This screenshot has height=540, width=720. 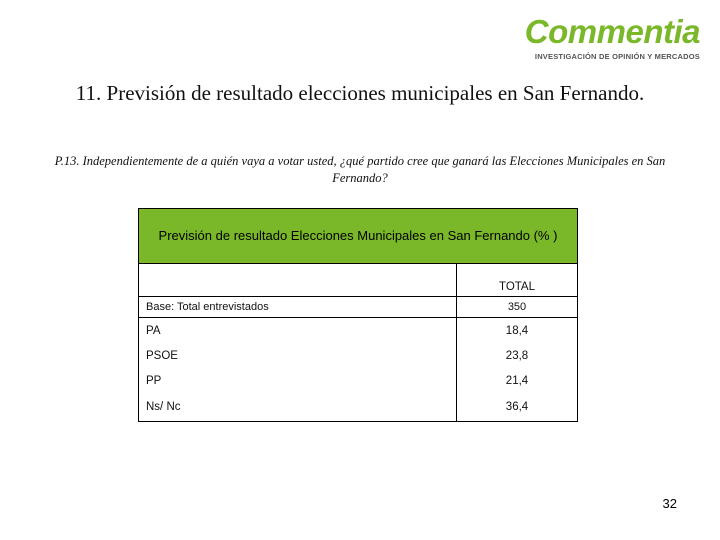 I want to click on column-header-row: TOTAL, so click(x=358, y=280).